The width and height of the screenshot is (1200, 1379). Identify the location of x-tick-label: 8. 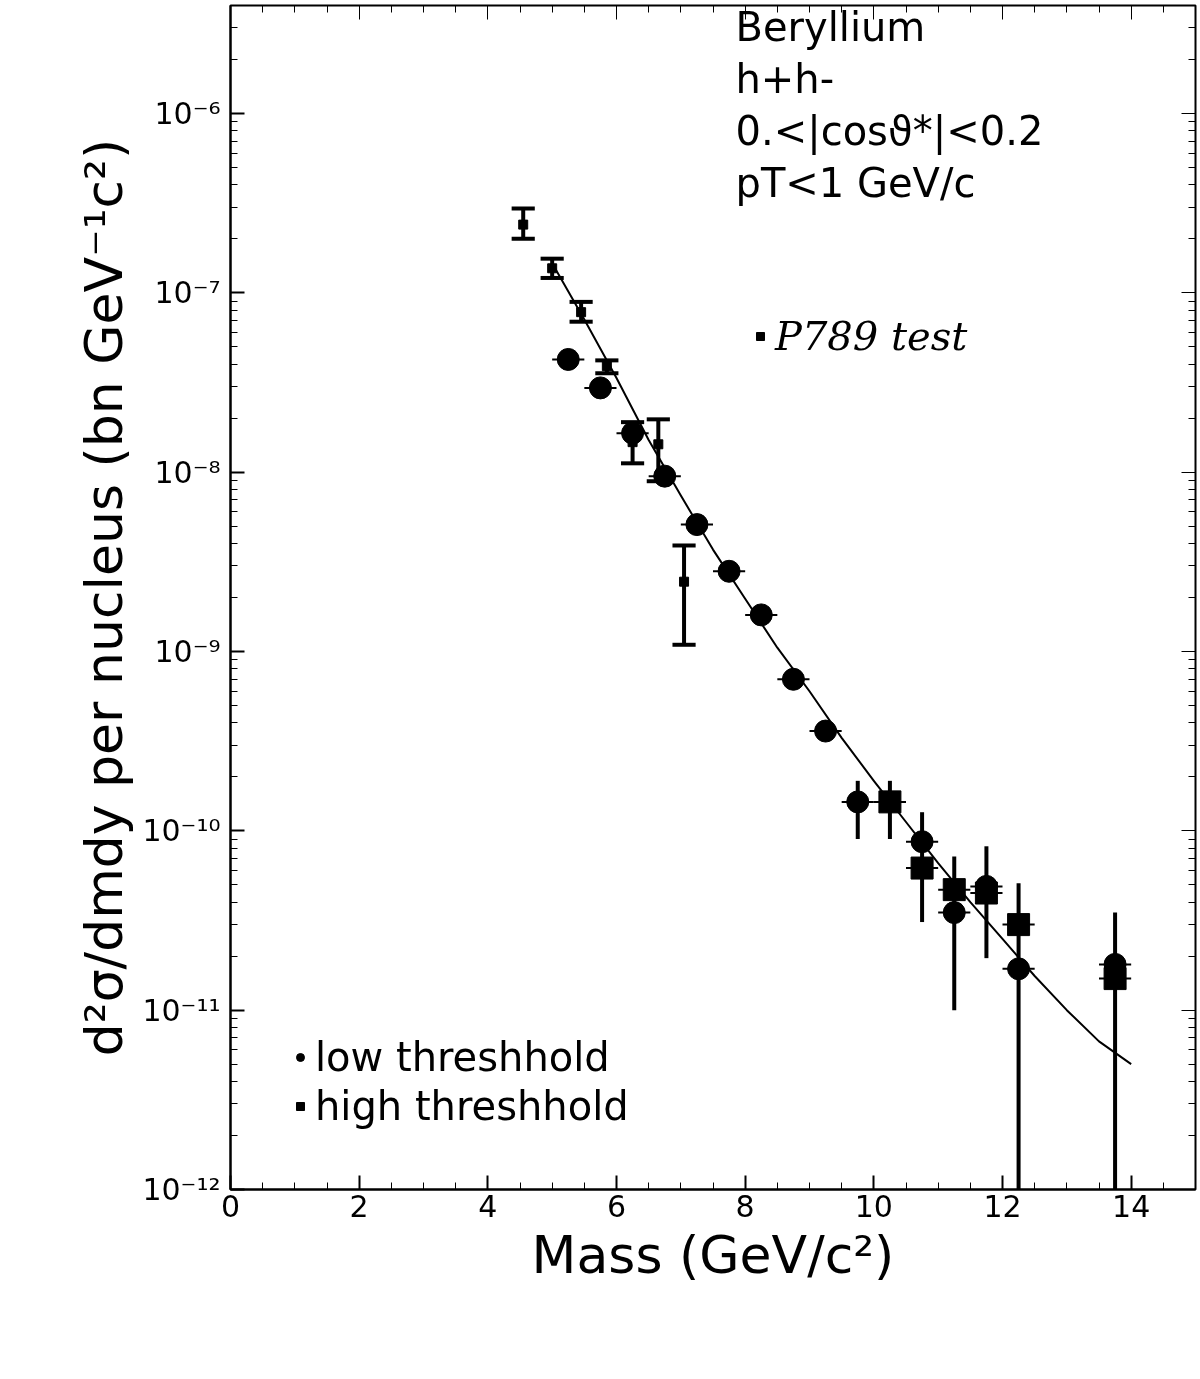
(745, 1206).